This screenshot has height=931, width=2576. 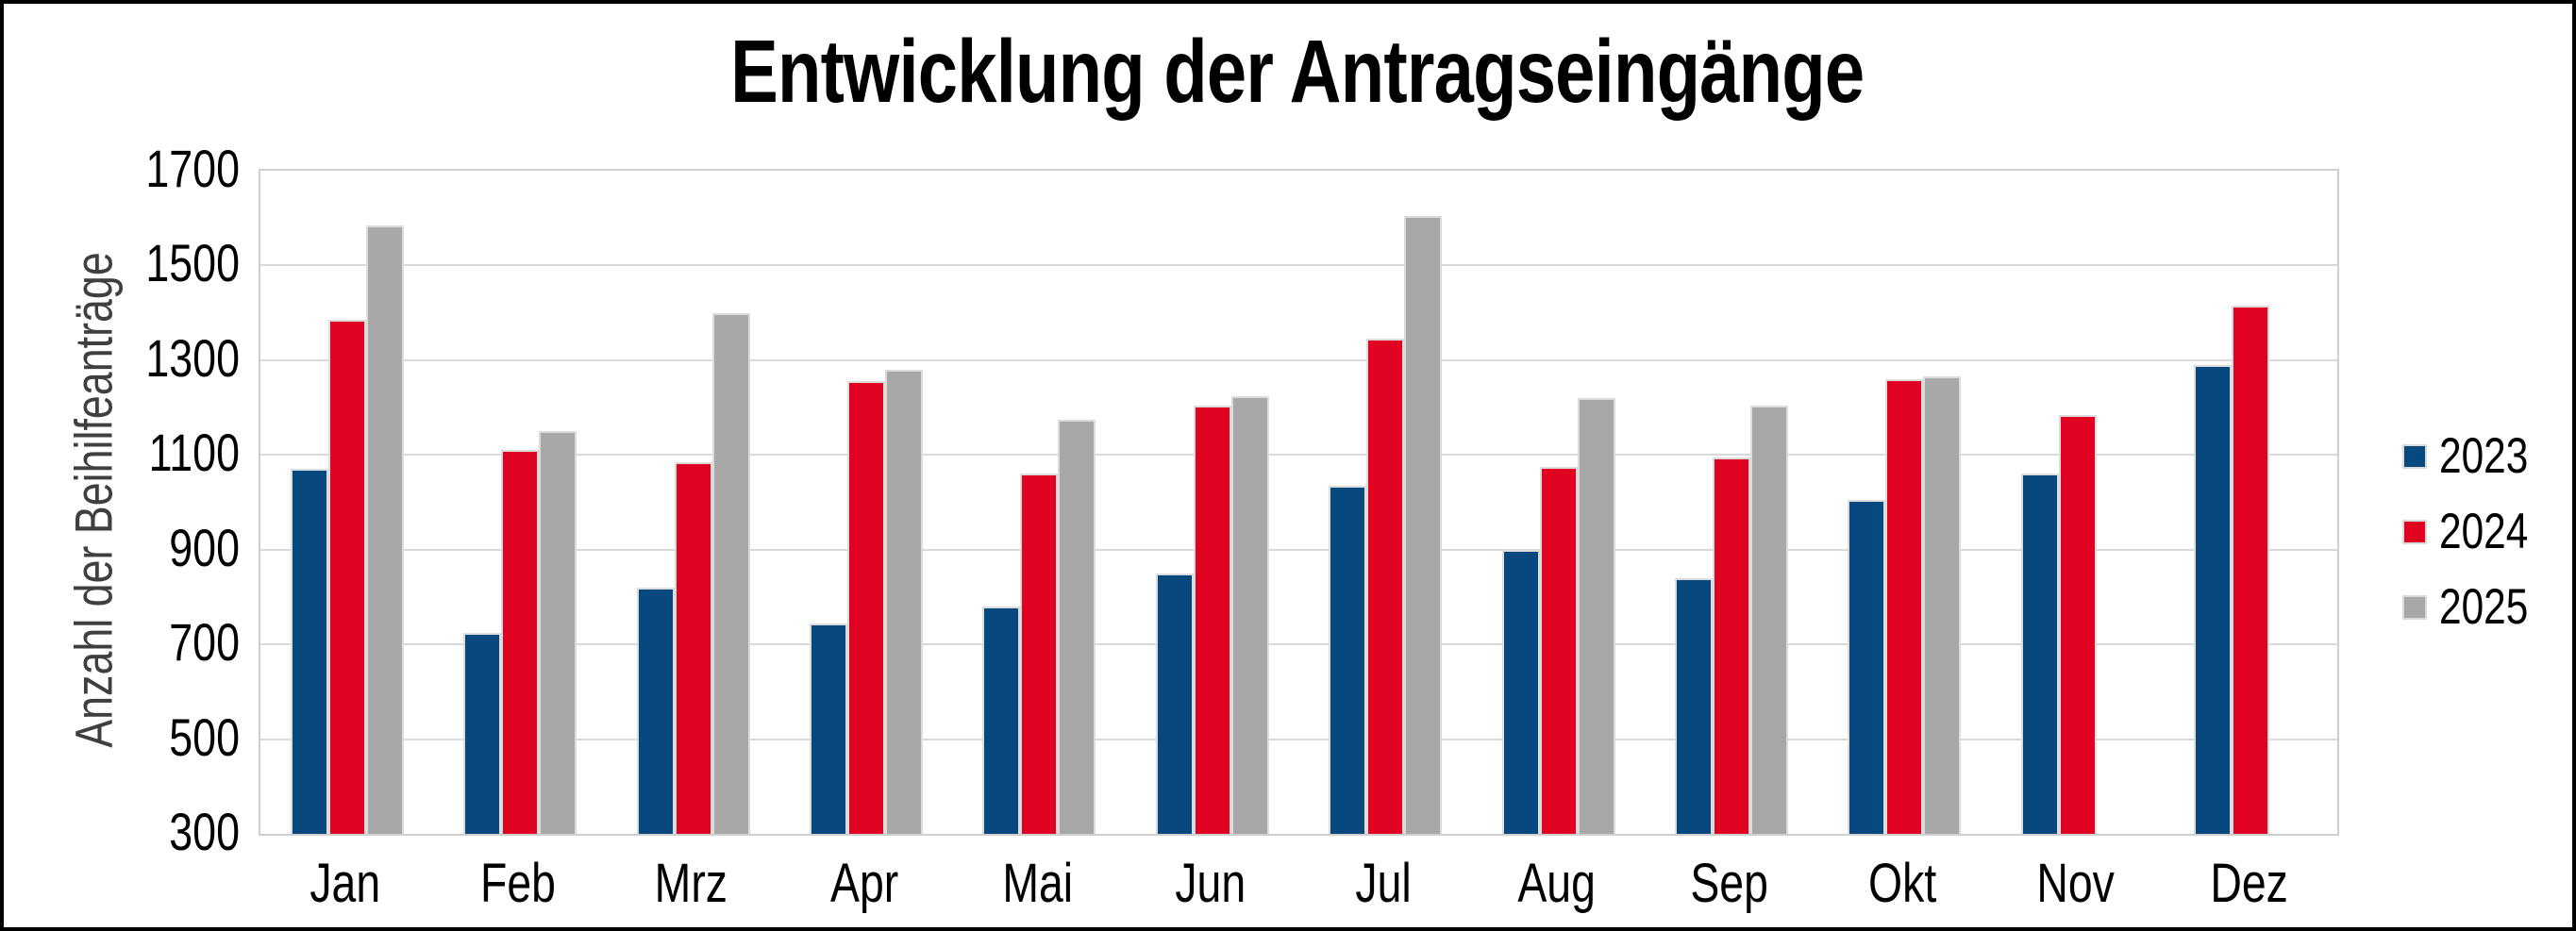 I want to click on bar-Jul-2024, so click(x=1385, y=587).